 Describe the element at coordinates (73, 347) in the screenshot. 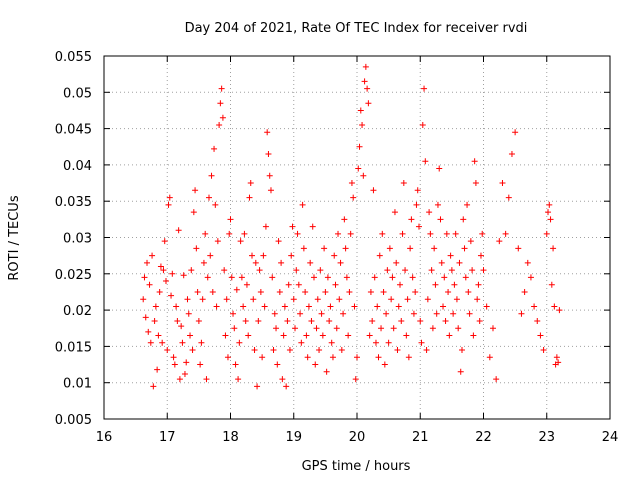

I see `y-tick-label: 0.015` at that location.